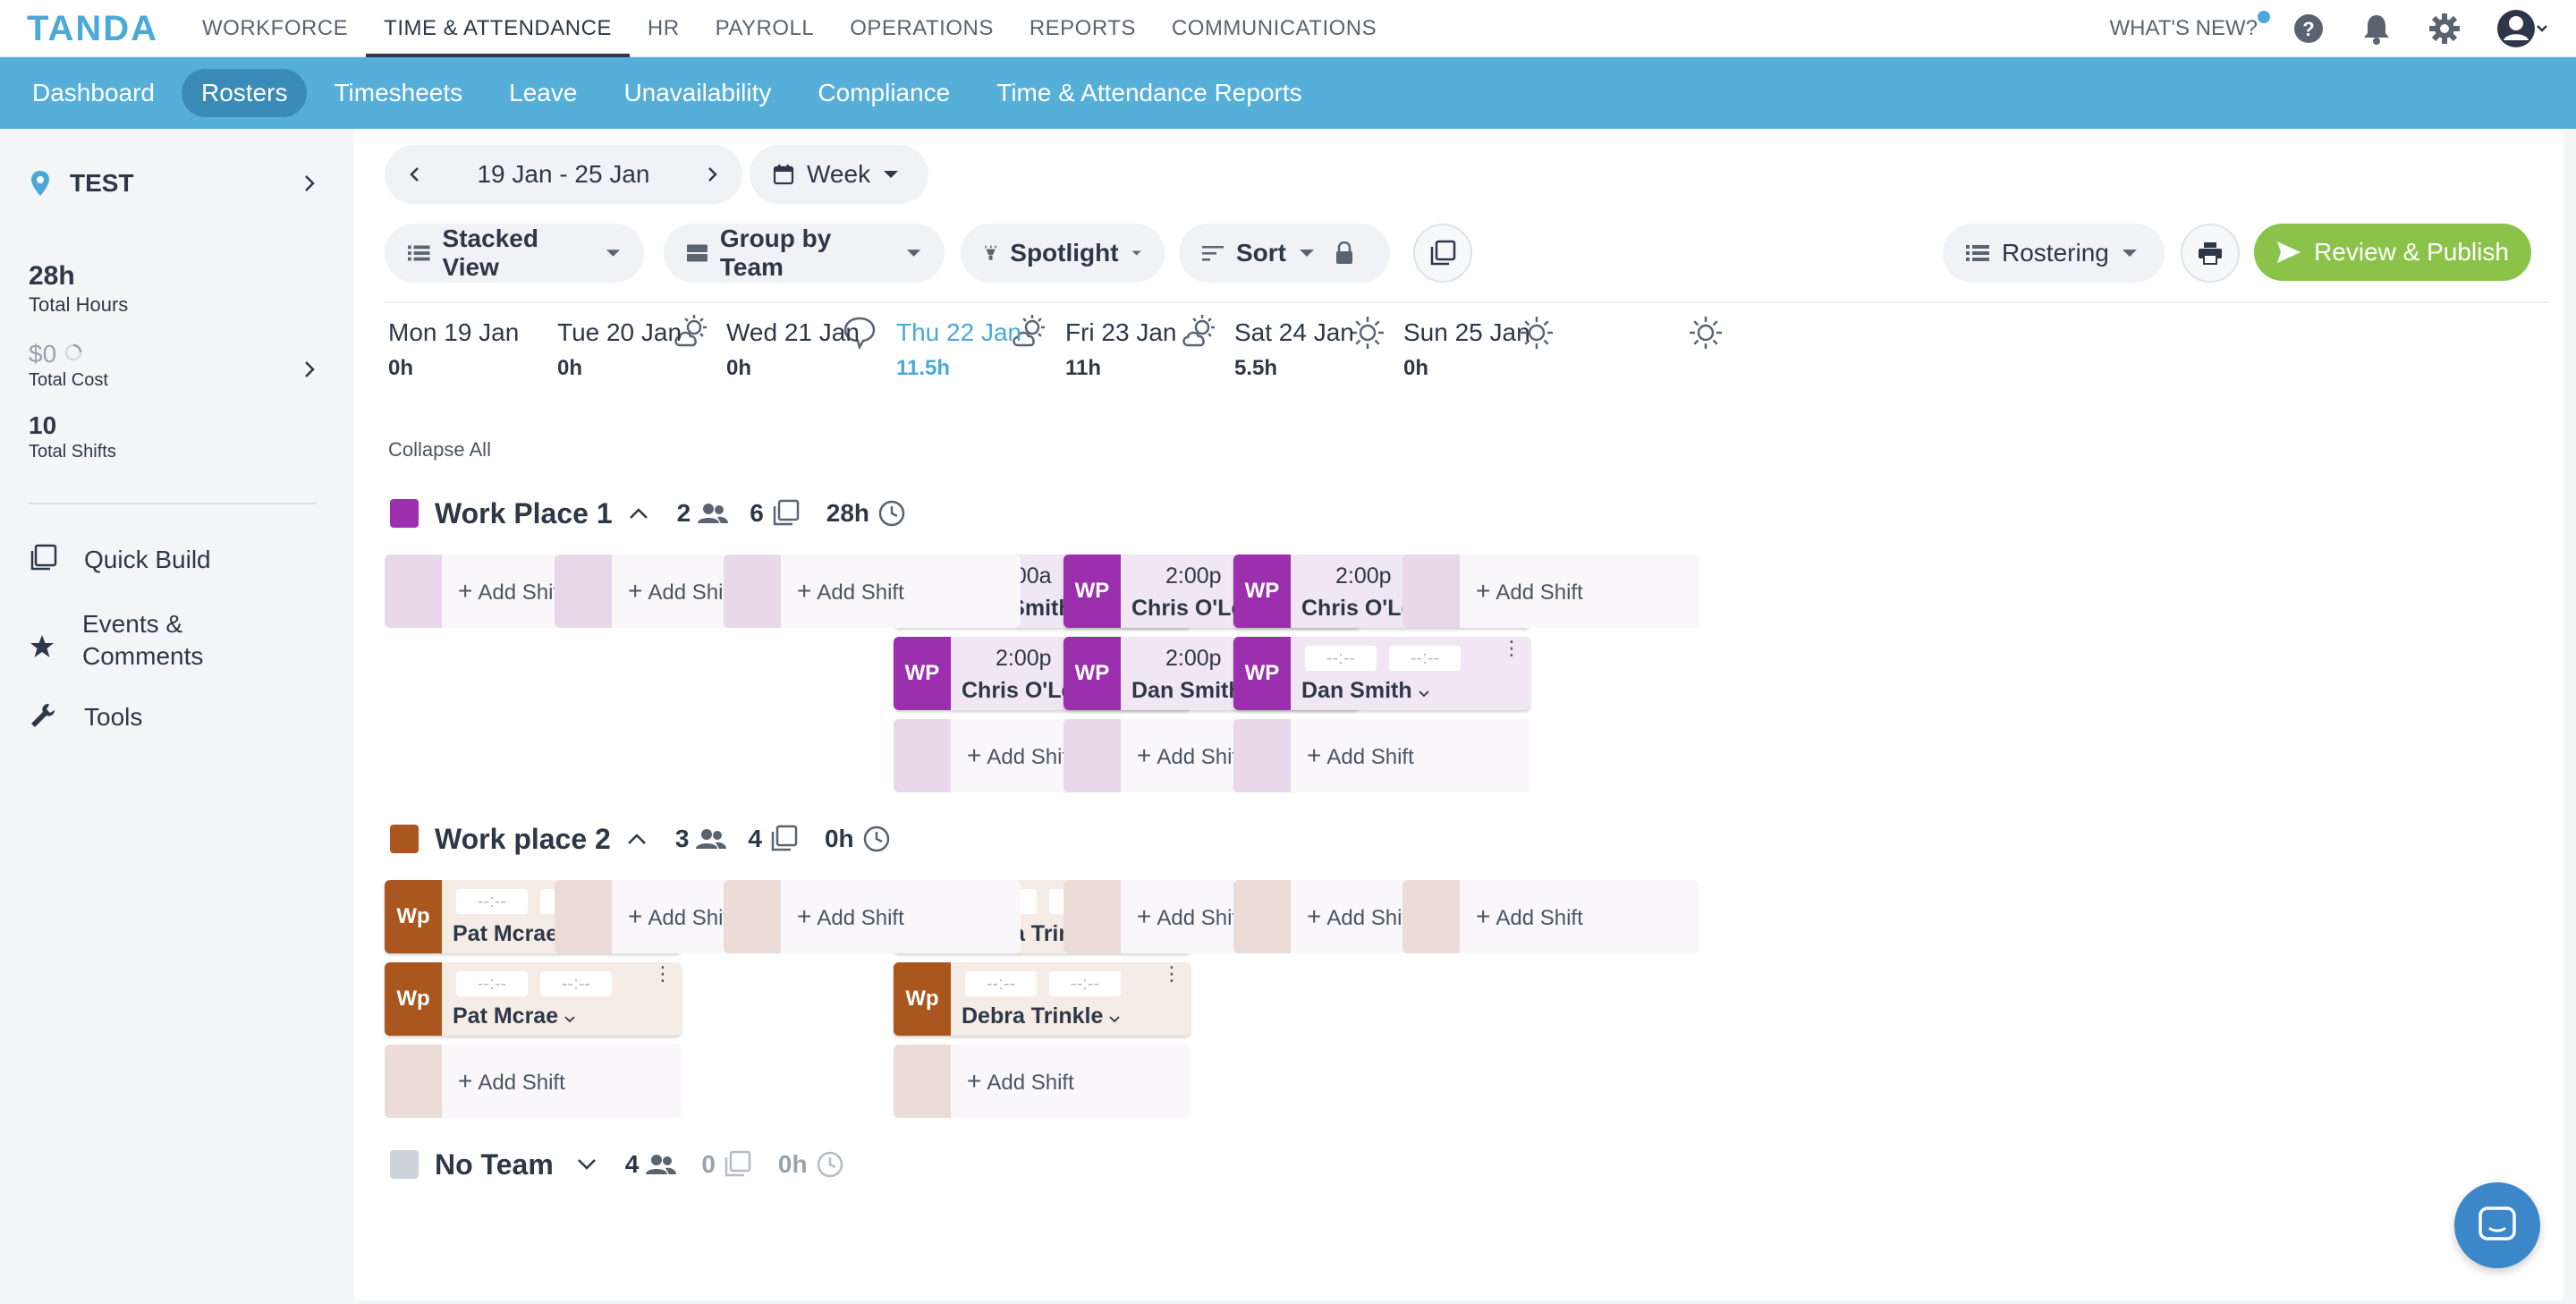  I want to click on print-button, so click(2210, 253).